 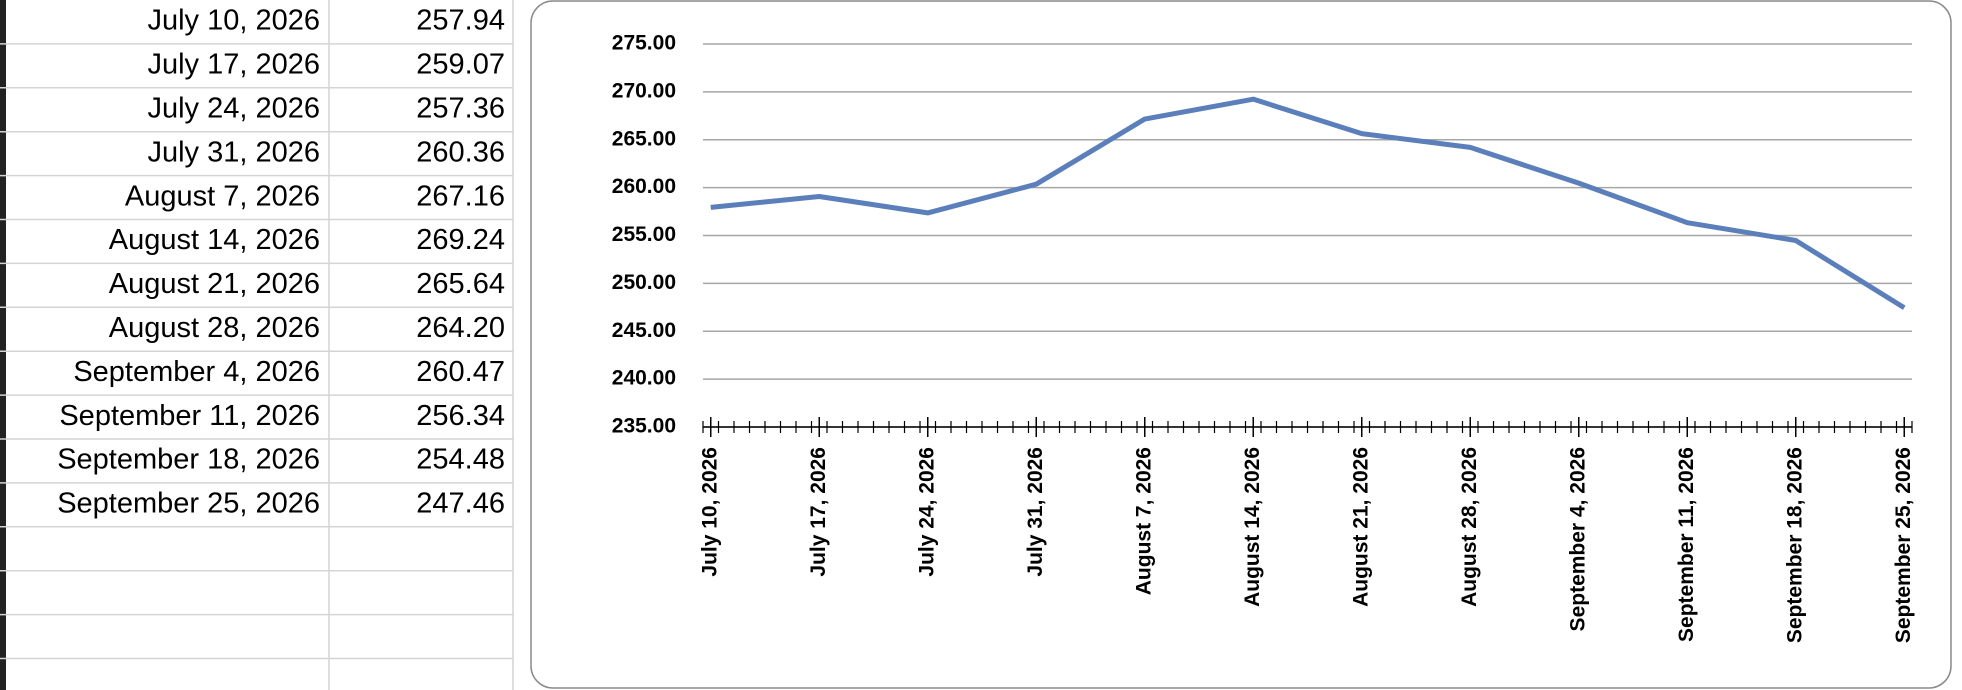 What do you see at coordinates (460, 21) in the screenshot?
I see `value-cell: 257.94` at bounding box center [460, 21].